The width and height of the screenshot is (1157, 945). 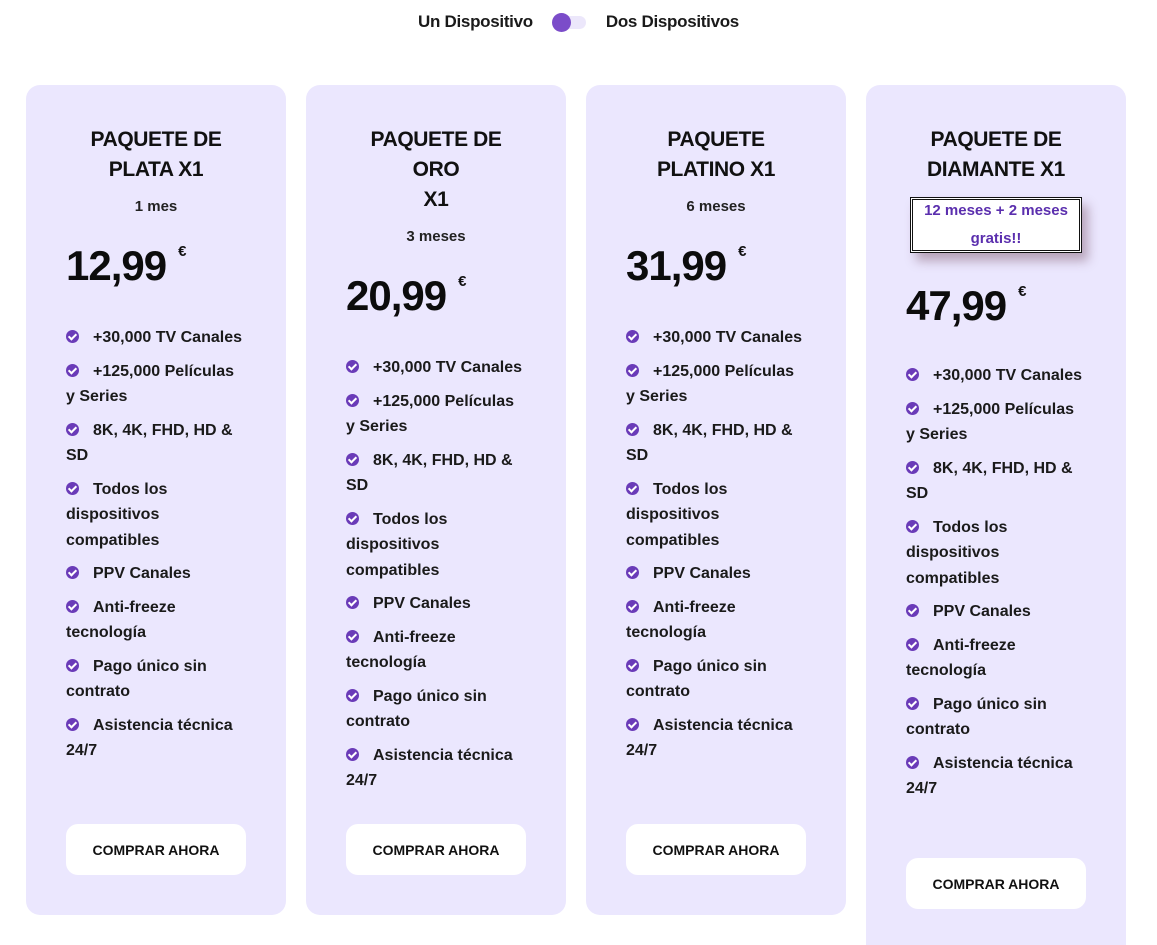 I want to click on plan-title: PAQUETE DE ORO X1, so click(x=436, y=169).